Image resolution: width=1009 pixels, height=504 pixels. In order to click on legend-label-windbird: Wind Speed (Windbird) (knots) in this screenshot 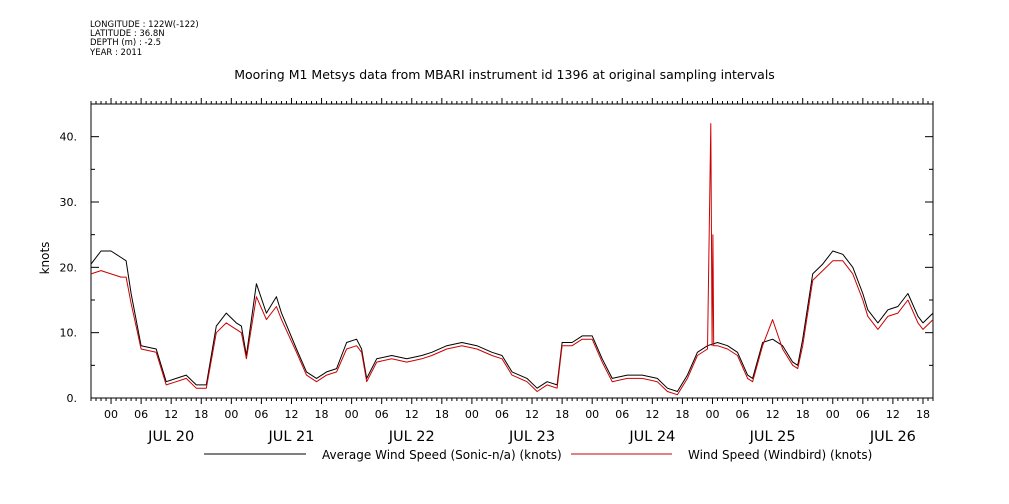, I will do `click(780, 455)`.